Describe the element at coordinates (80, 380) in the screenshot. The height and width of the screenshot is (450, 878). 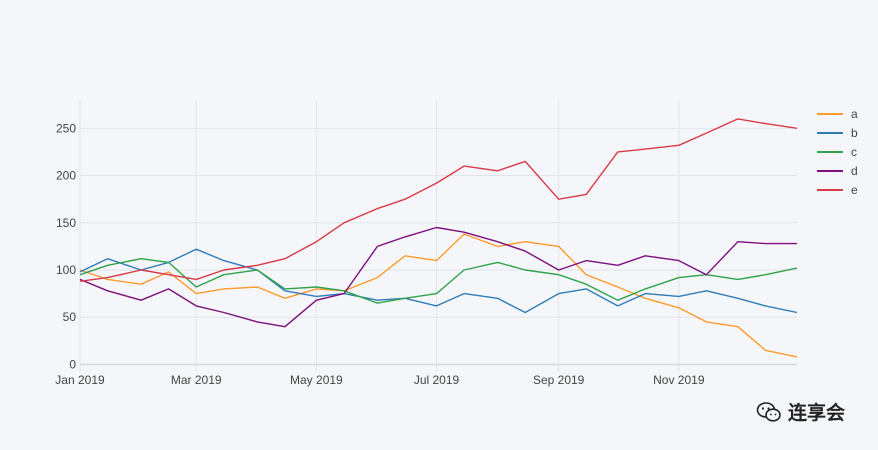
I see `x-tick-label: Jan 2019` at that location.